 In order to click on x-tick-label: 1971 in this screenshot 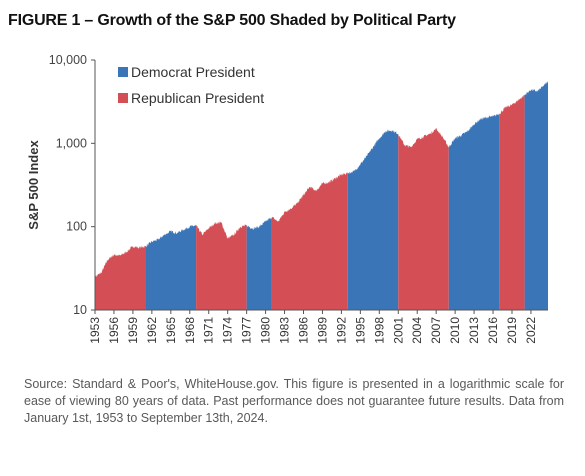, I will do `click(209, 330)`.